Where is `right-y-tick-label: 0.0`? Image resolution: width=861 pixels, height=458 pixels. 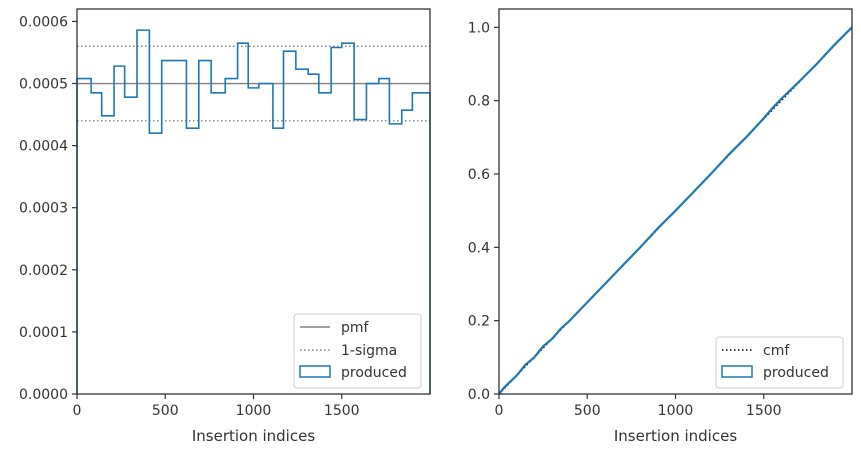 right-y-tick-label: 0.0 is located at coordinates (479, 395).